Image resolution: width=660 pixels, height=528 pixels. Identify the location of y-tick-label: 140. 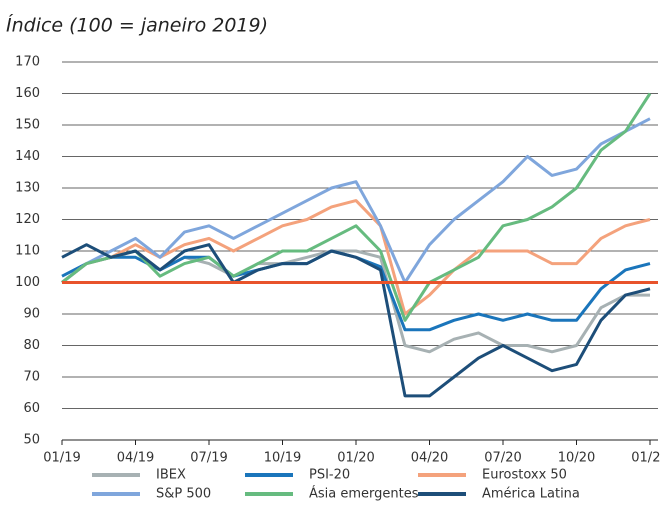
(27, 156).